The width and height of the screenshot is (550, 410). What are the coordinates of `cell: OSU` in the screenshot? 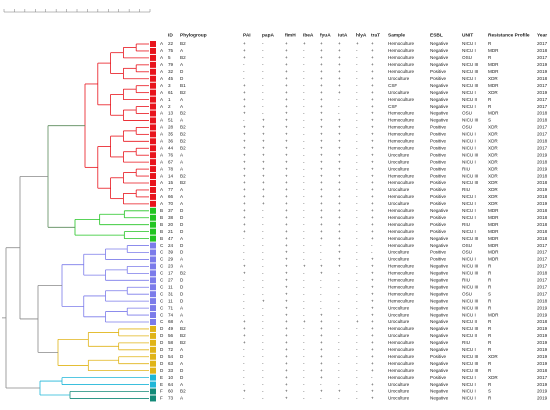 It's located at (467, 252).